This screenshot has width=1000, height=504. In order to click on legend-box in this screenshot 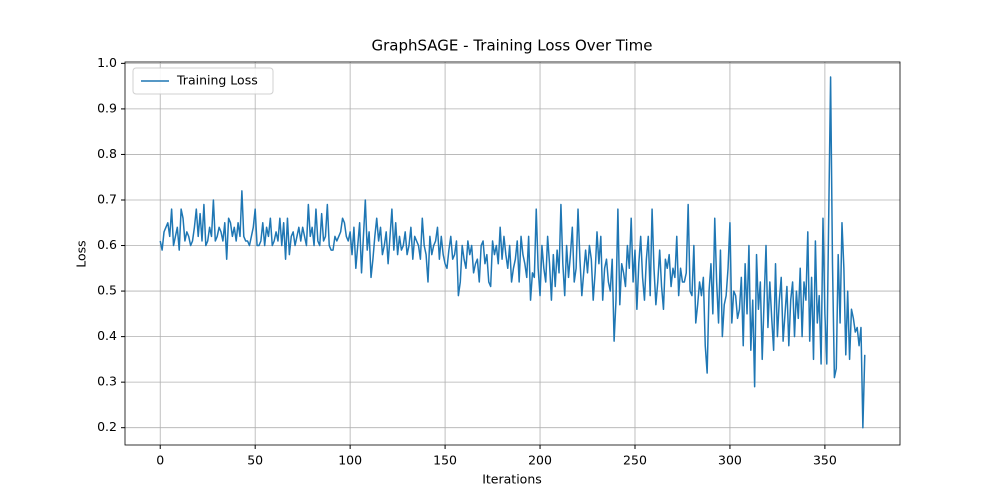, I will do `click(203, 81)`.